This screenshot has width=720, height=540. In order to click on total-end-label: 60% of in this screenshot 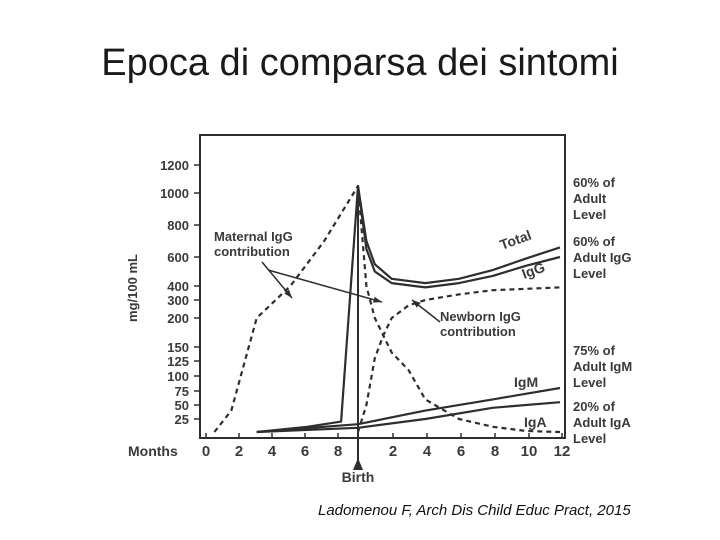, I will do `click(594, 182)`.